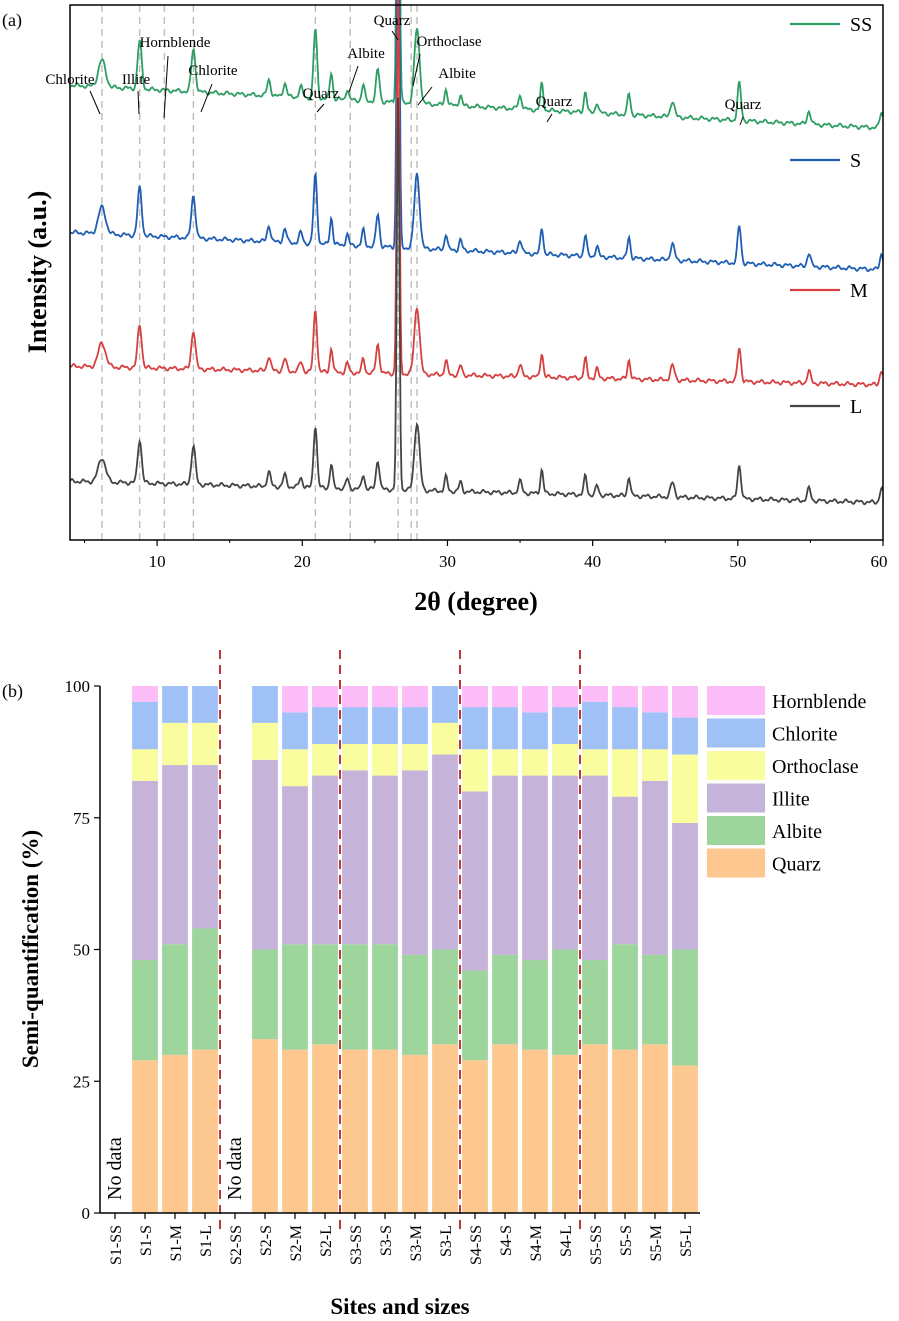  What do you see at coordinates (447, 561) in the screenshot?
I see `x-tick-label: 30` at bounding box center [447, 561].